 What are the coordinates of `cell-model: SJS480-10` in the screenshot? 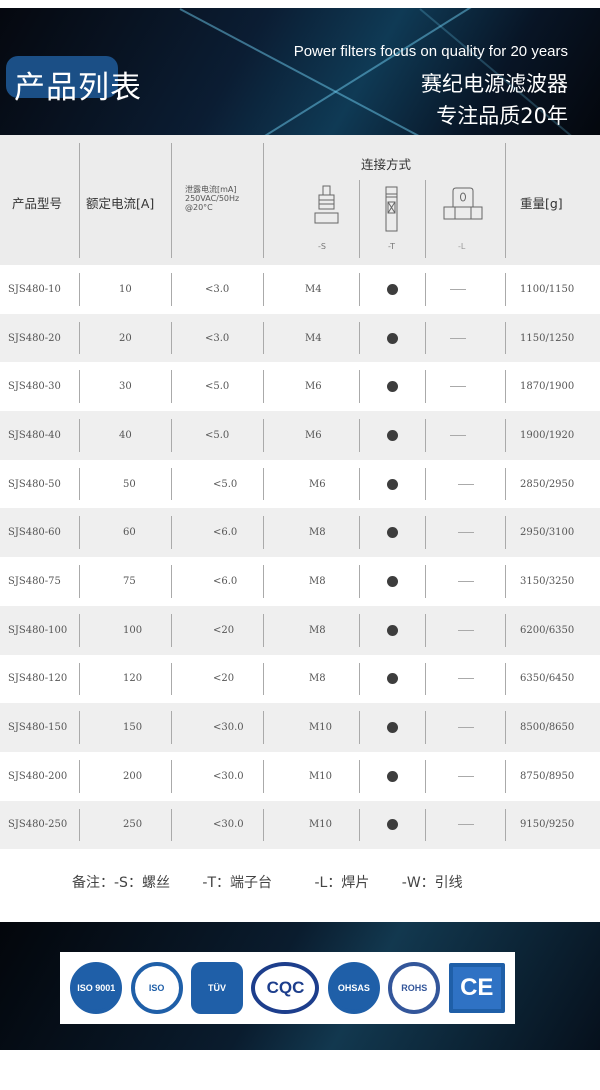 It's located at (34, 289).